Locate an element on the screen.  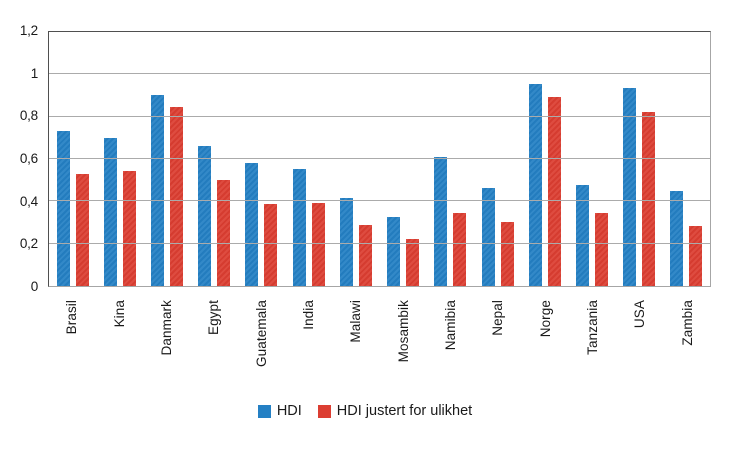
x-label-cell-malawi: Malawi is located at coordinates (355, 343).